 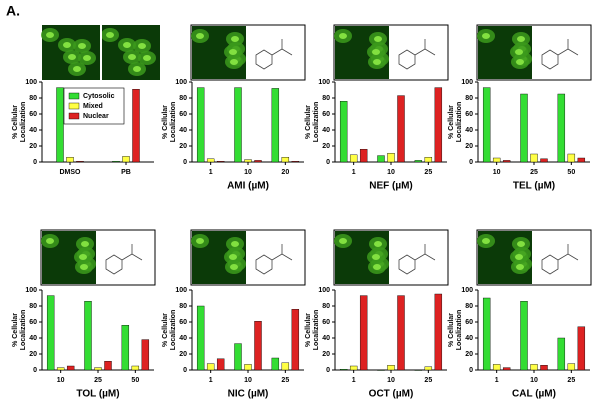 What do you see at coordinates (354, 380) in the screenshot?
I see `x-tick-label: 1` at bounding box center [354, 380].